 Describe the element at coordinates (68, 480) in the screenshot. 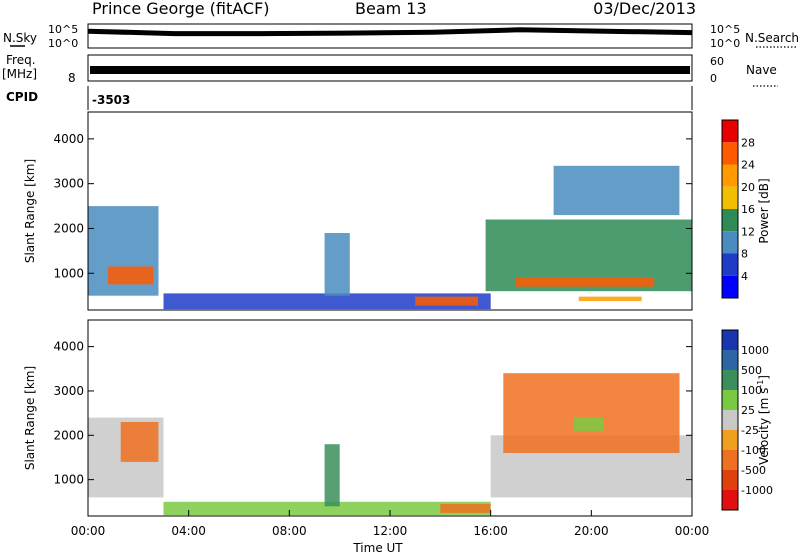

I see `velocity-ytick-label: 1000` at that location.